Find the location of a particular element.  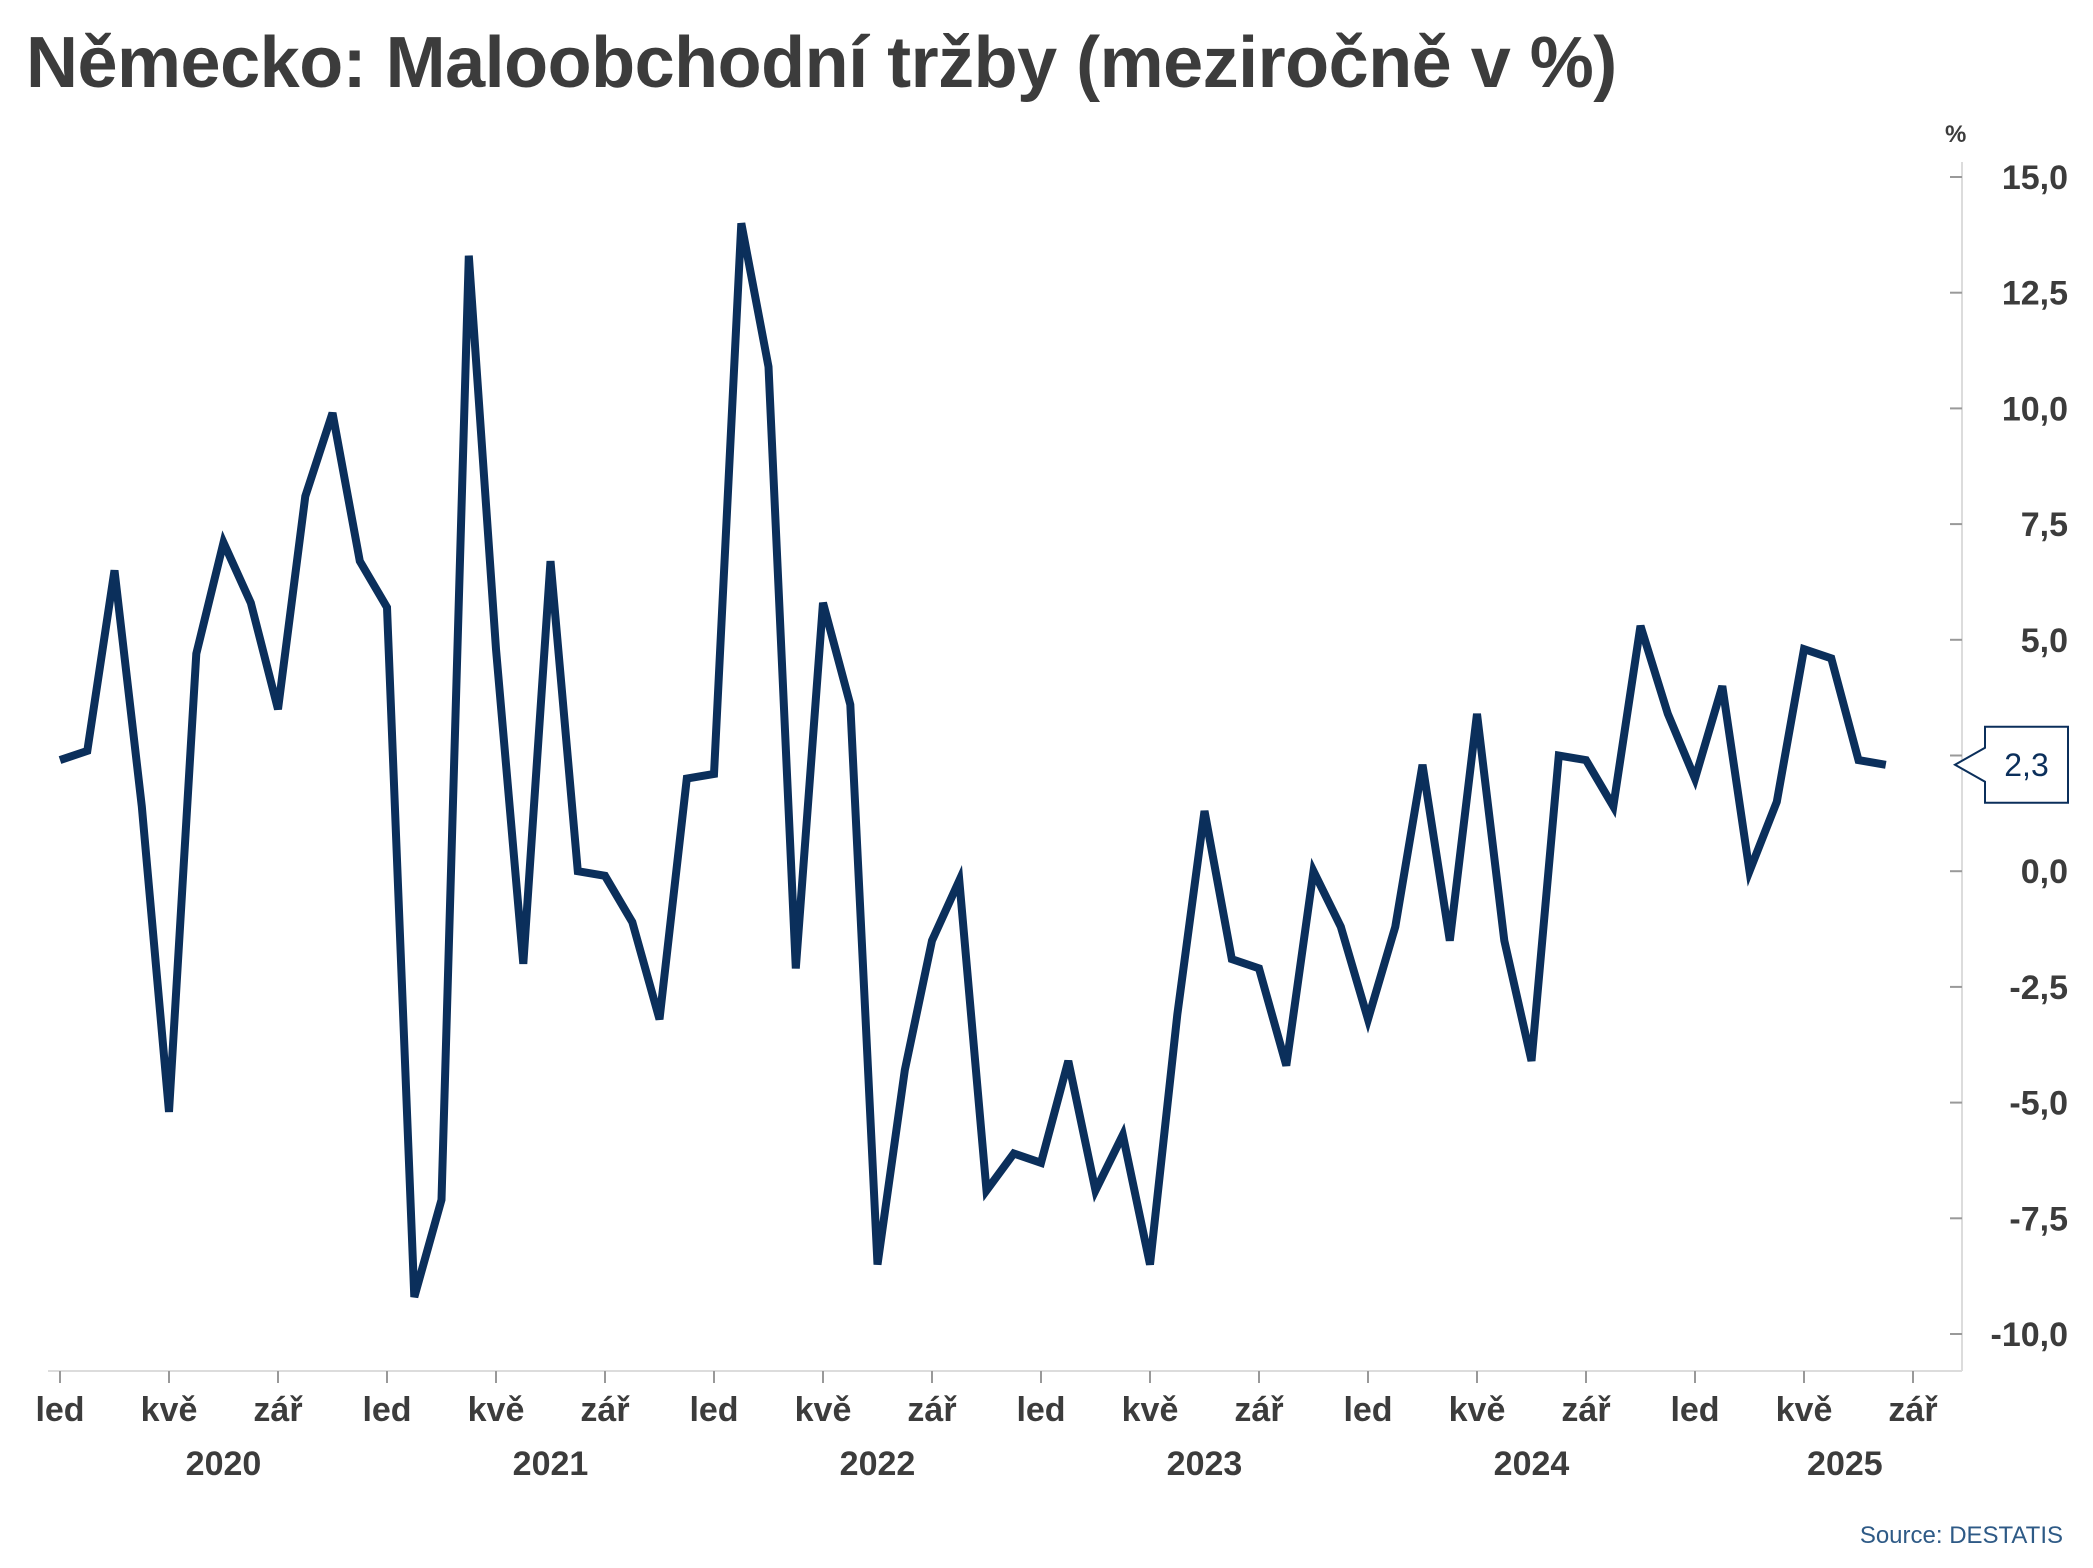

y-tick-label: -7,5 is located at coordinates (2038, 1219).